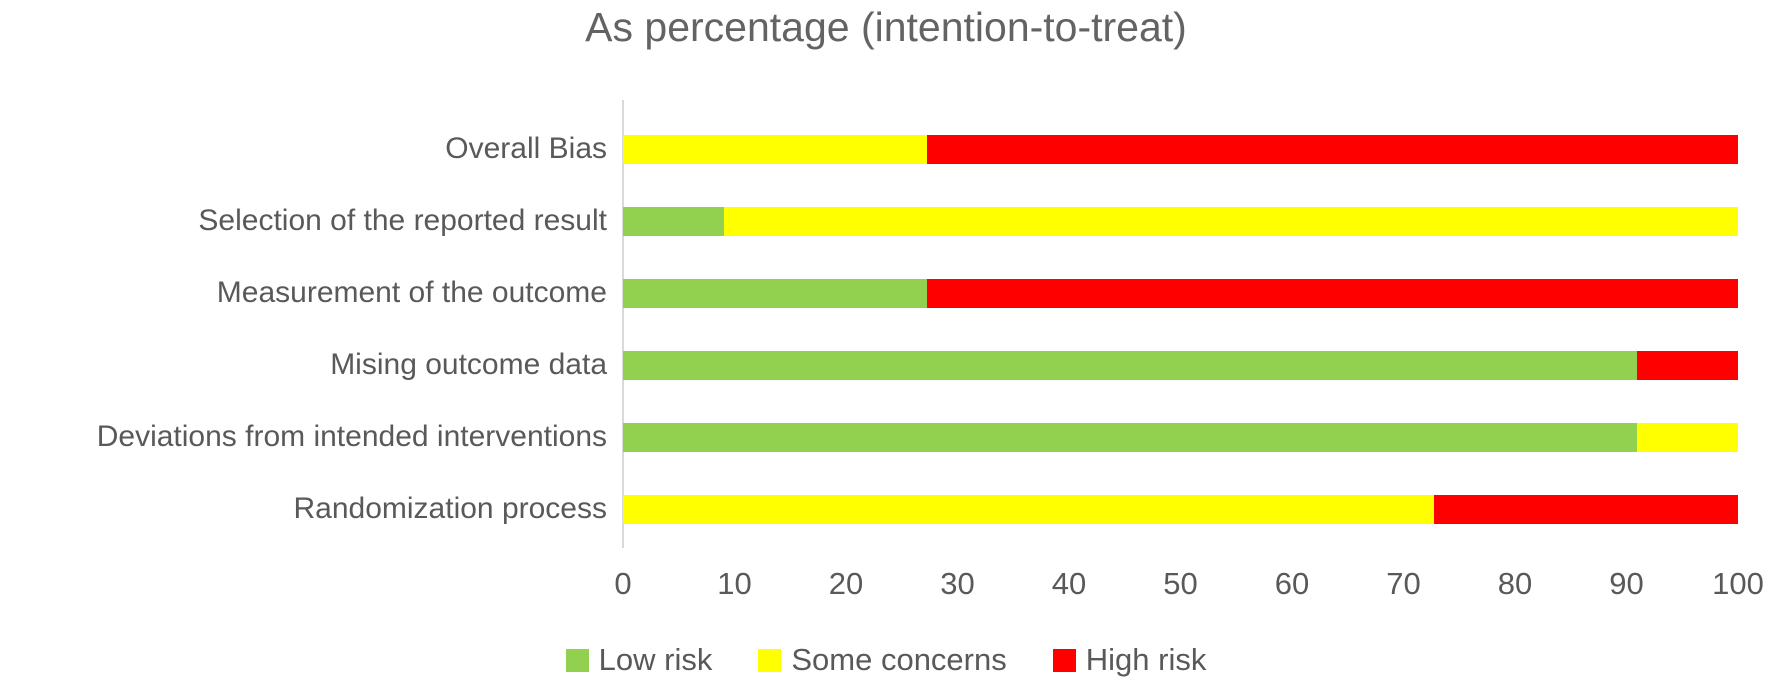 The image size is (1772, 699). What do you see at coordinates (899, 659) in the screenshot?
I see `legend-label: Some concerns` at bounding box center [899, 659].